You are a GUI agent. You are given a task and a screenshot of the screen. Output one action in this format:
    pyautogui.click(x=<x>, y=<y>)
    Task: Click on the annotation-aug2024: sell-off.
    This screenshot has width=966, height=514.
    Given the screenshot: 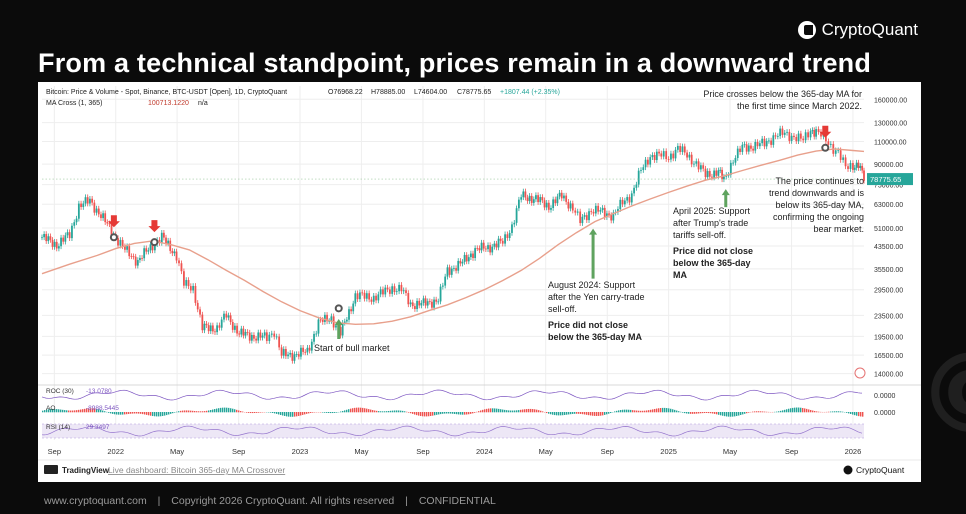 What is the action you would take?
    pyautogui.click(x=562, y=309)
    